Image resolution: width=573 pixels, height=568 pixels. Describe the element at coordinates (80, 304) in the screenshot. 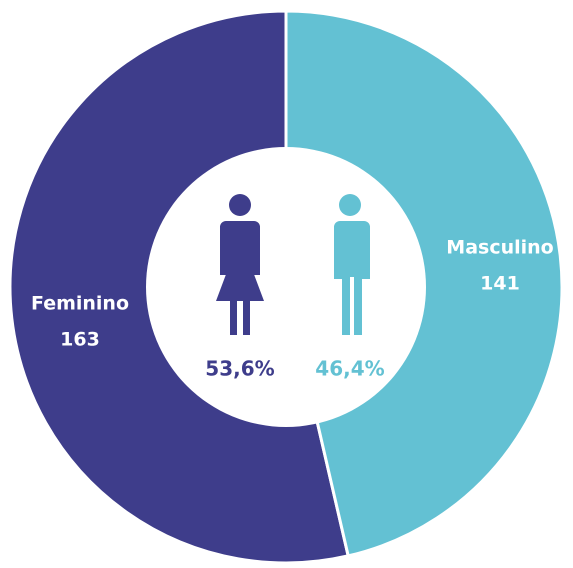

I see `category-label: Feminino` at that location.